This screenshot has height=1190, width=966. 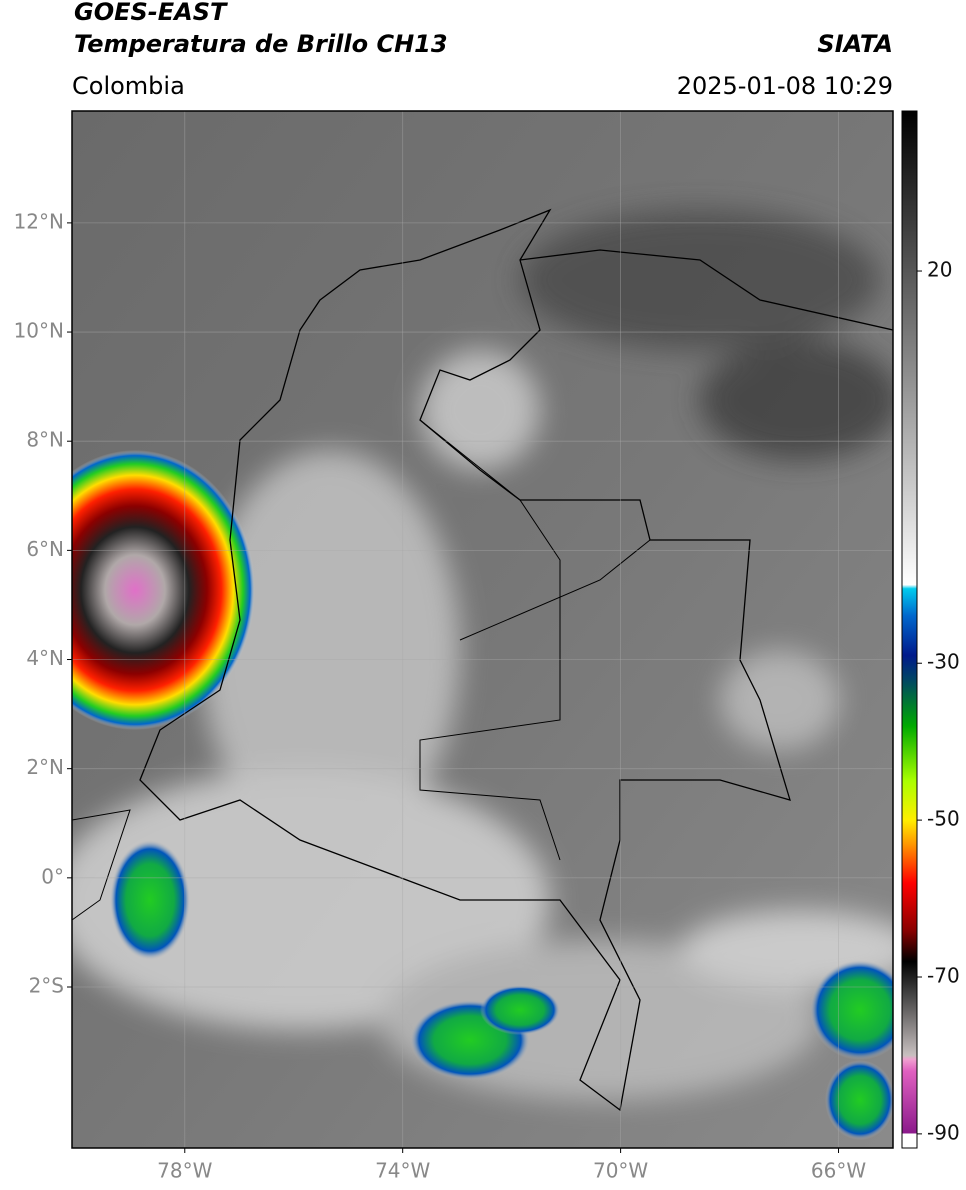 What do you see at coordinates (52, 876) in the screenshot?
I see `y-tick-label: 0°` at bounding box center [52, 876].